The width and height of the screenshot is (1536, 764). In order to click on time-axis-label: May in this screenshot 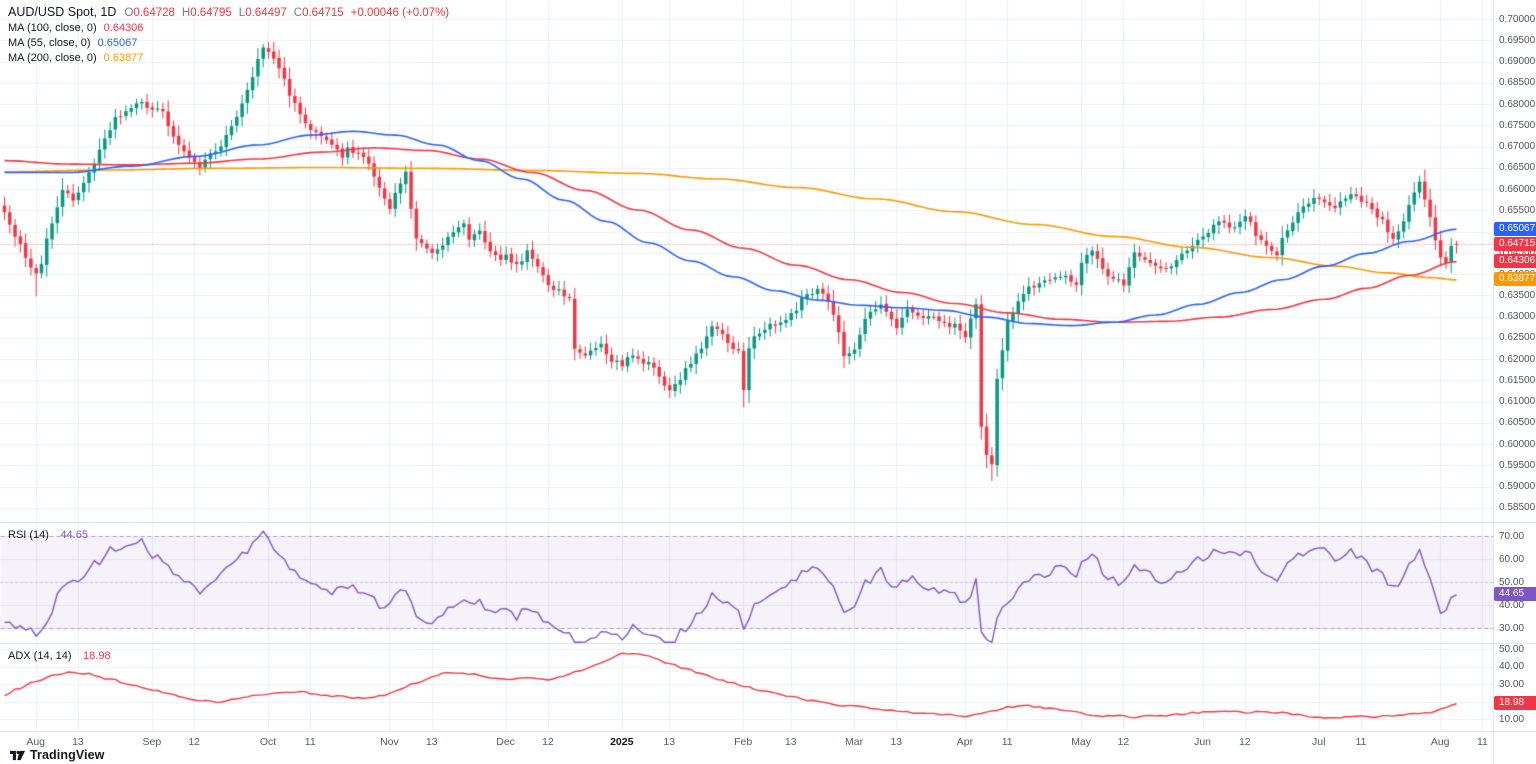, I will do `click(1081, 742)`.